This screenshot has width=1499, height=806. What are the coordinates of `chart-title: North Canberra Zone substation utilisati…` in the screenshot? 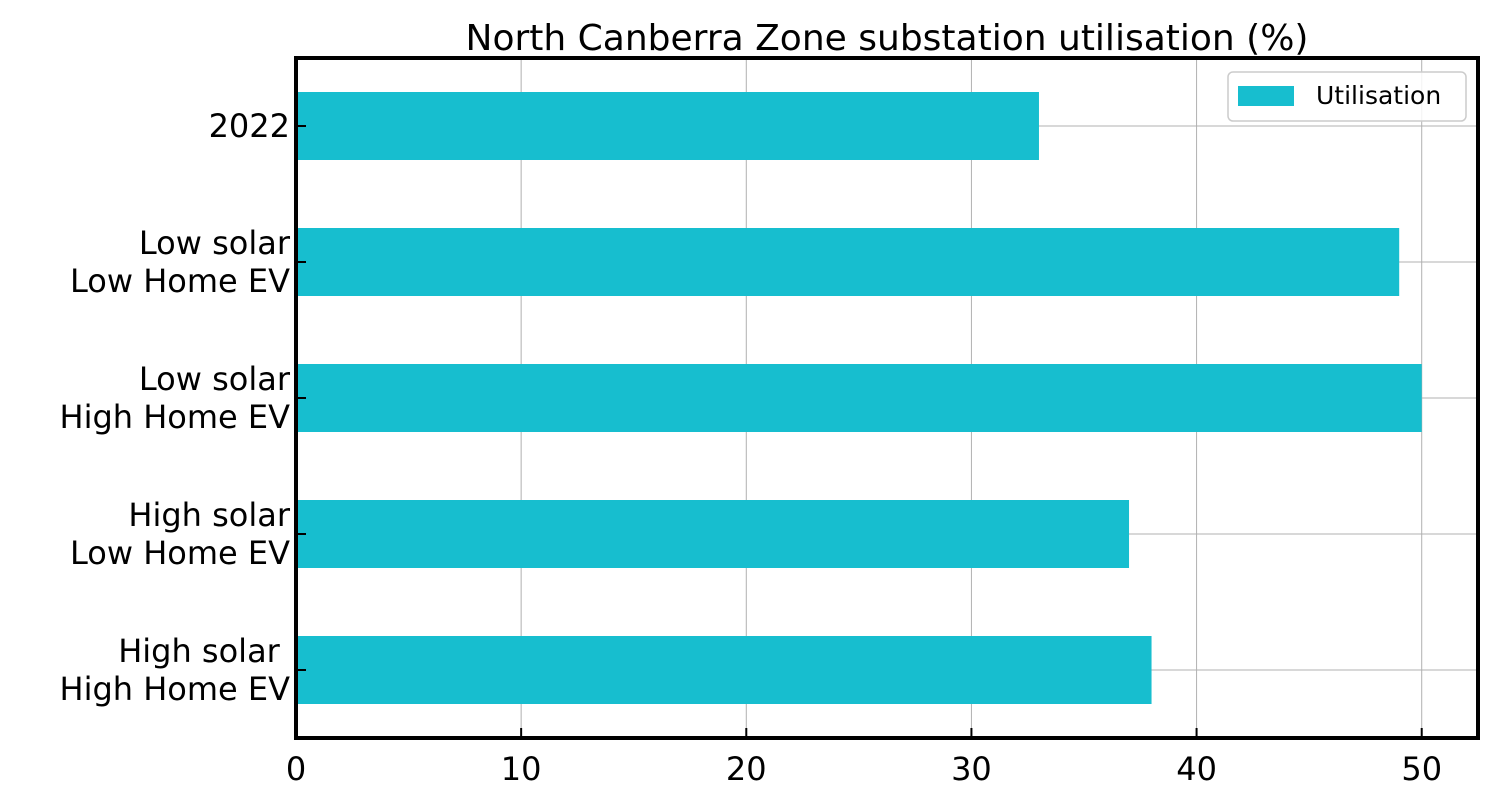 It's located at (887, 38).